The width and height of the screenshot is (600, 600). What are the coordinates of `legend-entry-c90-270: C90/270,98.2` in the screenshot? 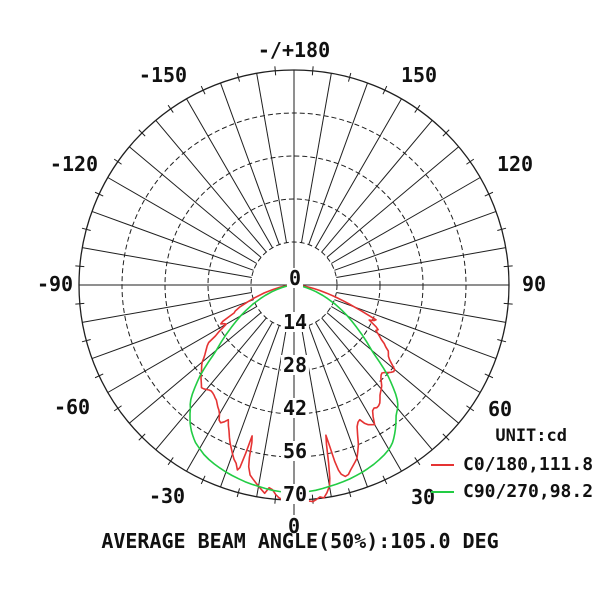 It's located at (512, 492).